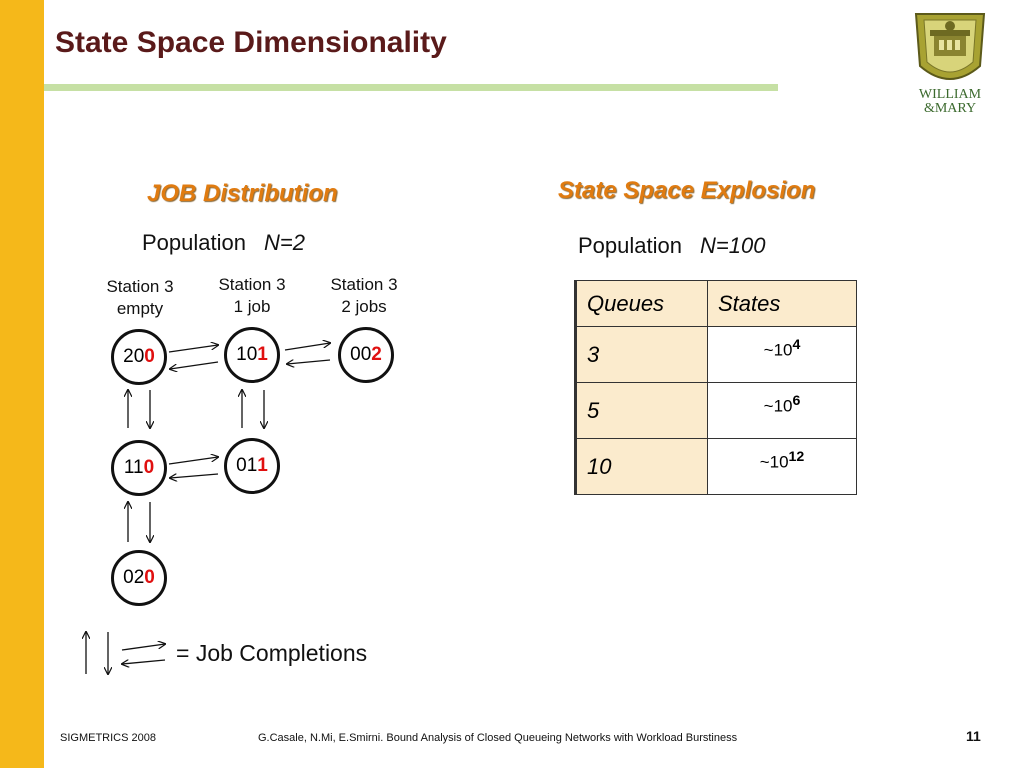 The height and width of the screenshot is (768, 1024). Describe the element at coordinates (272, 653) in the screenshot. I see `legend-job-completions: = Job Completions` at that location.